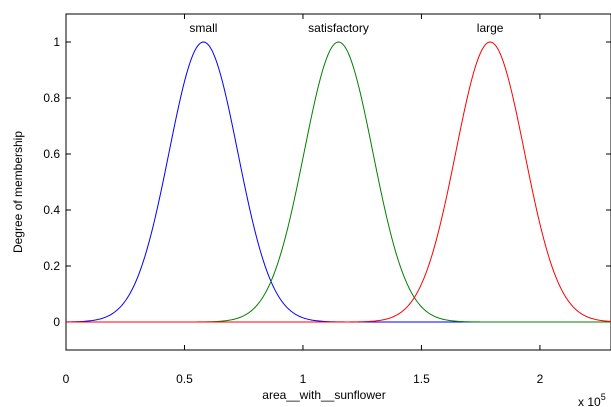 This screenshot has width=611, height=407. Describe the element at coordinates (203, 28) in the screenshot. I see `series-label-small: small` at that location.